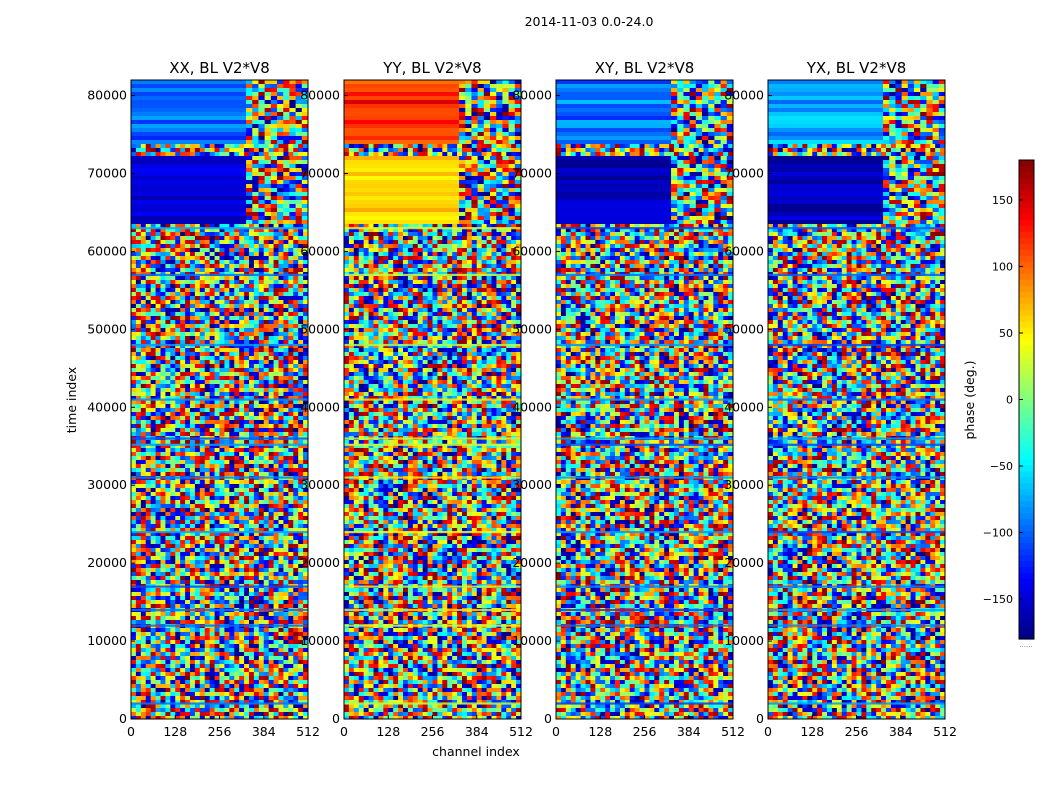 Image resolution: width=1050 pixels, height=800 pixels. I want to click on heatmap-xx, so click(219, 399).